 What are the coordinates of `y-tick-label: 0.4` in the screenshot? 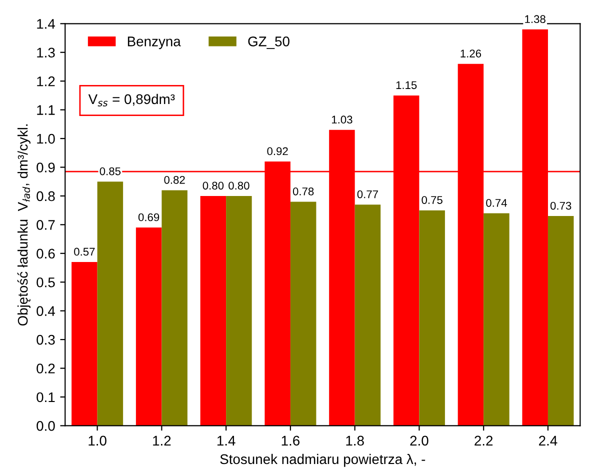 It's located at (45, 311).